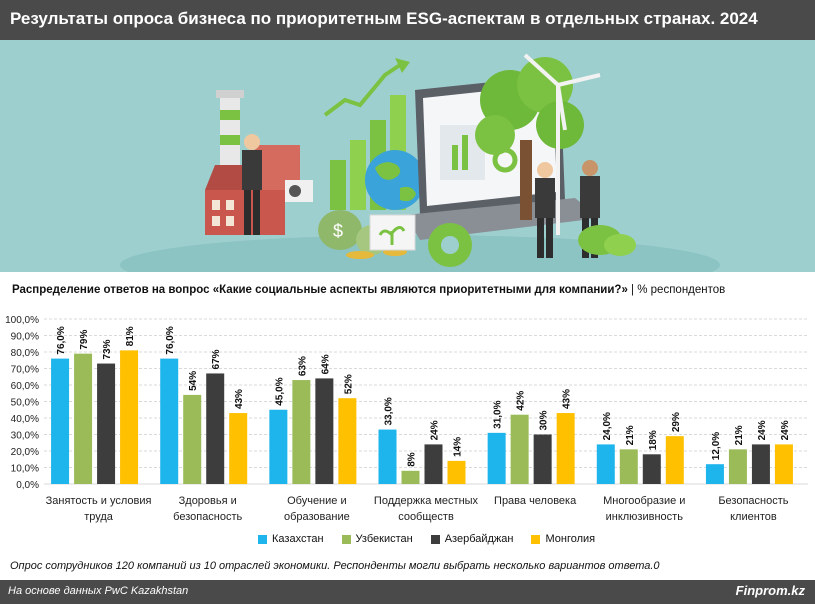 This screenshot has height=604, width=815. What do you see at coordinates (426, 501) in the screenshot?
I see `category-label: Поддержка местных` at bounding box center [426, 501].